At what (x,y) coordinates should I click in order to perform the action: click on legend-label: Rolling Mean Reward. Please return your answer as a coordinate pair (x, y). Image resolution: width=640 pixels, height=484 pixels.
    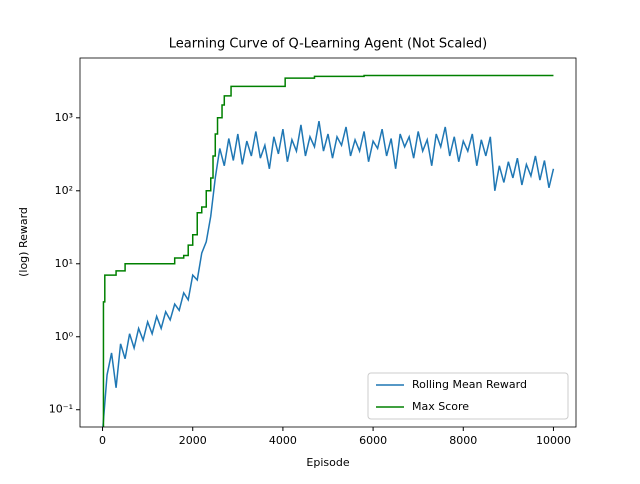
    Looking at the image, I should click on (469, 384).